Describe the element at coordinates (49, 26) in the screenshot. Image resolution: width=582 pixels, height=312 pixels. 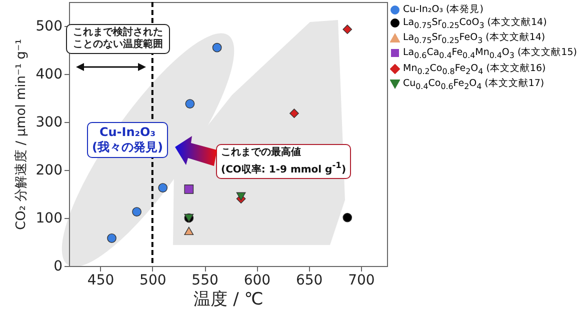
I see `y-tick-label: 500` at that location.